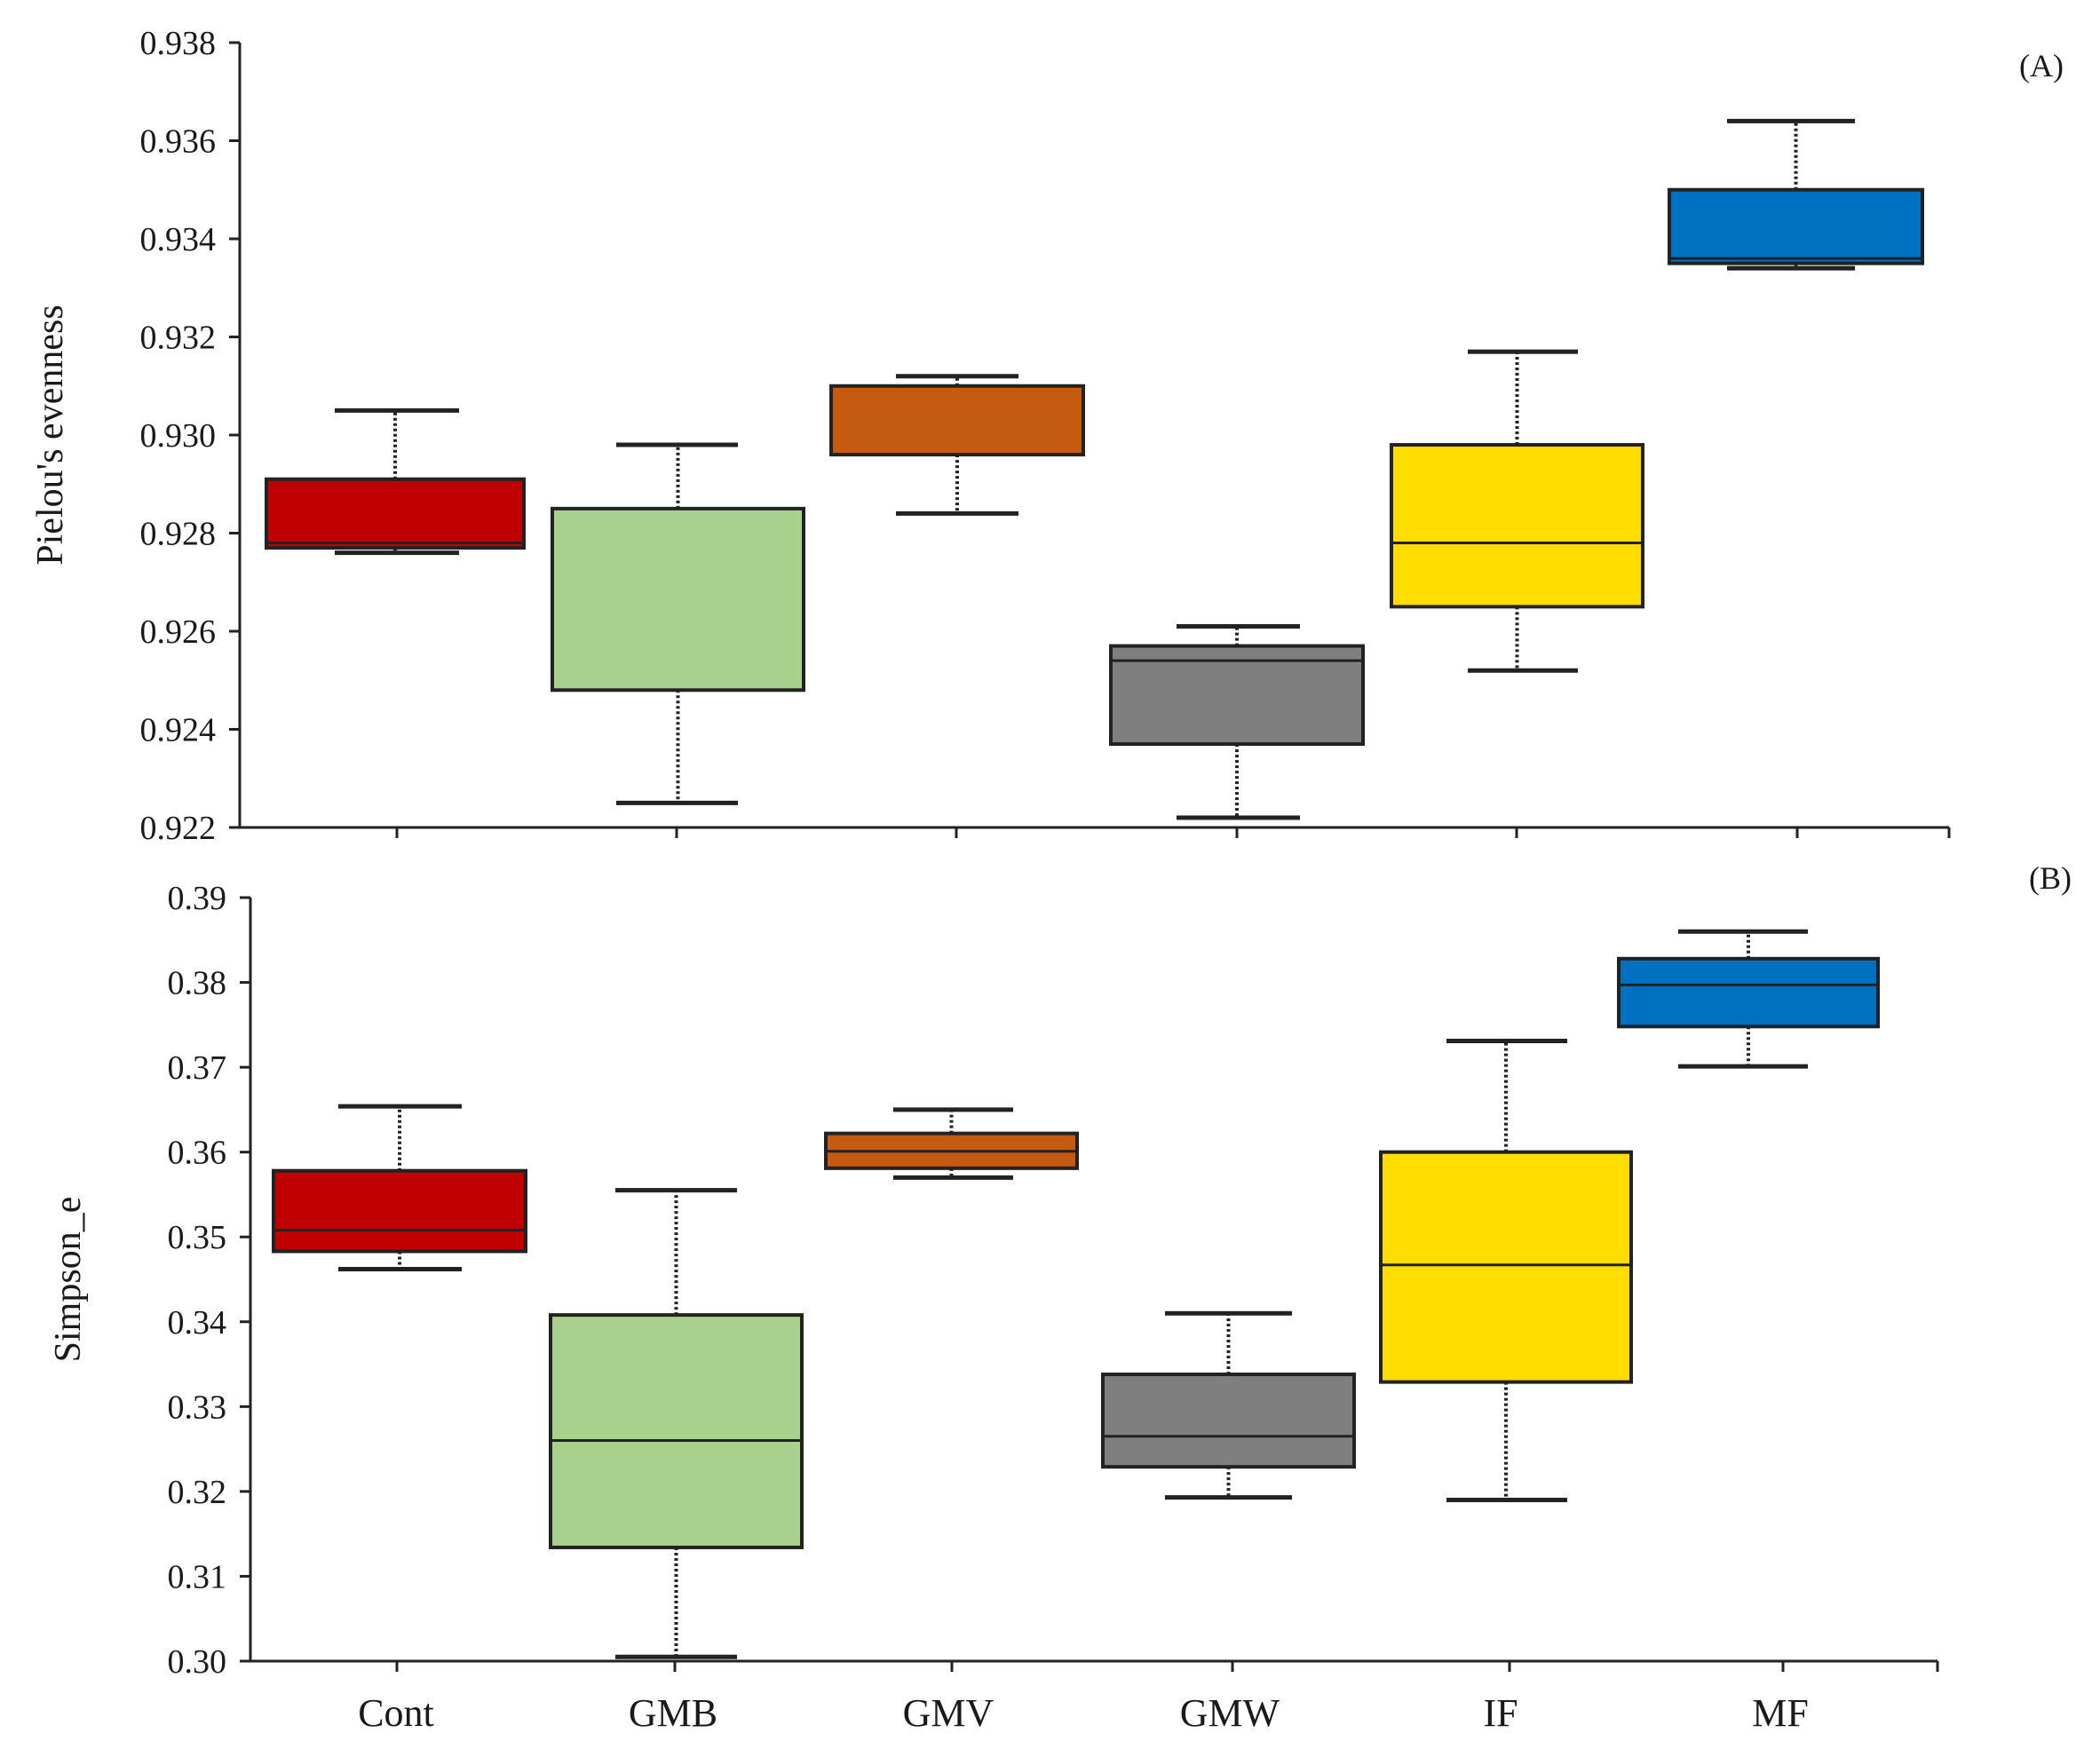  Describe the element at coordinates (197, 1407) in the screenshot. I see `y-tick-label: 0.33` at that location.